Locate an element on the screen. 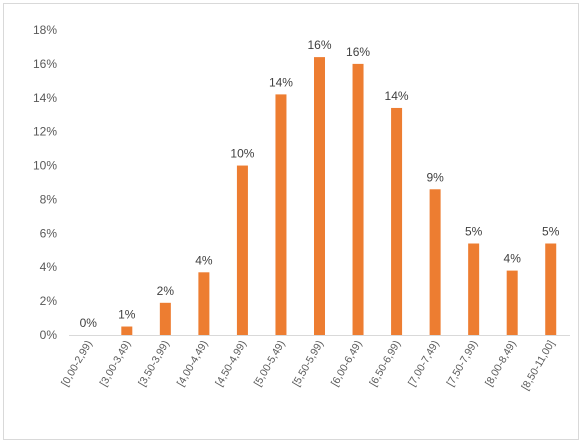 The height and width of the screenshot is (446, 584). data-label: 1% is located at coordinates (127, 315).